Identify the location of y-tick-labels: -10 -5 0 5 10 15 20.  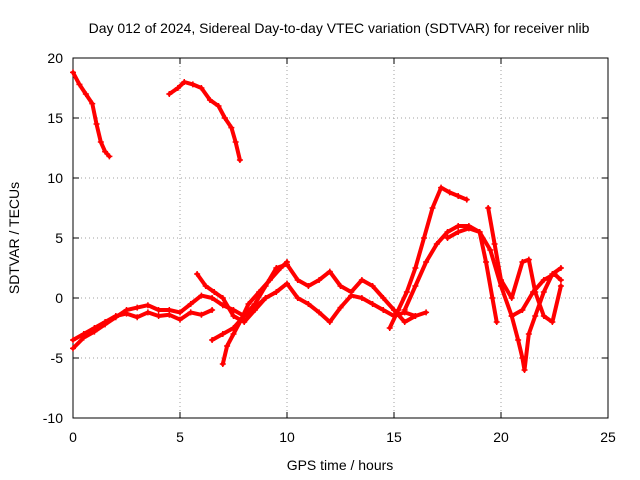
(53, 238).